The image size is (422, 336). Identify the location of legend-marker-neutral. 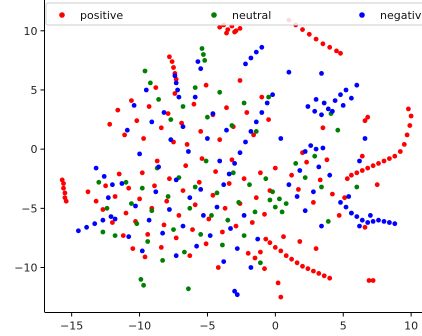
(214, 15).